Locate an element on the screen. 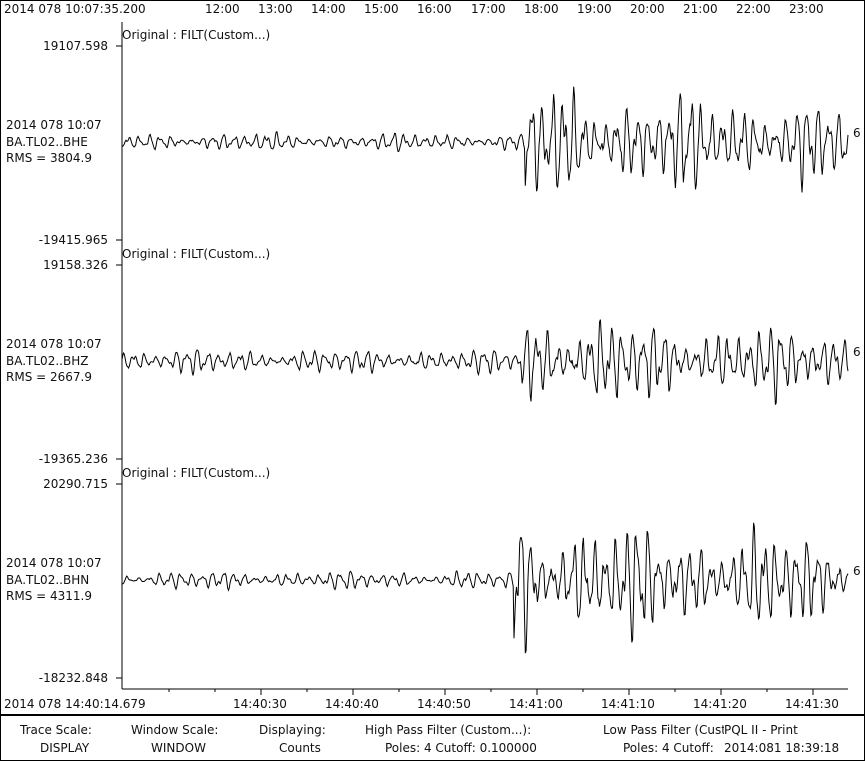  seconds-tick-label: 14:40:40 is located at coordinates (352, 704).